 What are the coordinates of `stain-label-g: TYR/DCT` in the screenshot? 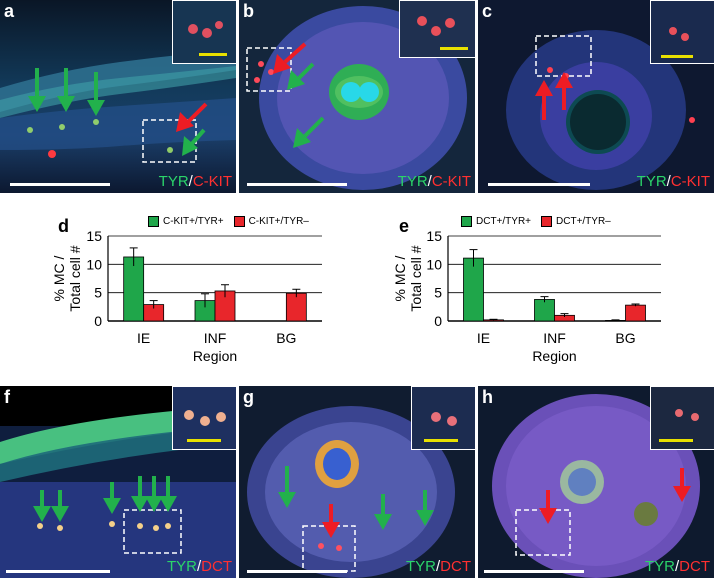 It's located at (438, 566).